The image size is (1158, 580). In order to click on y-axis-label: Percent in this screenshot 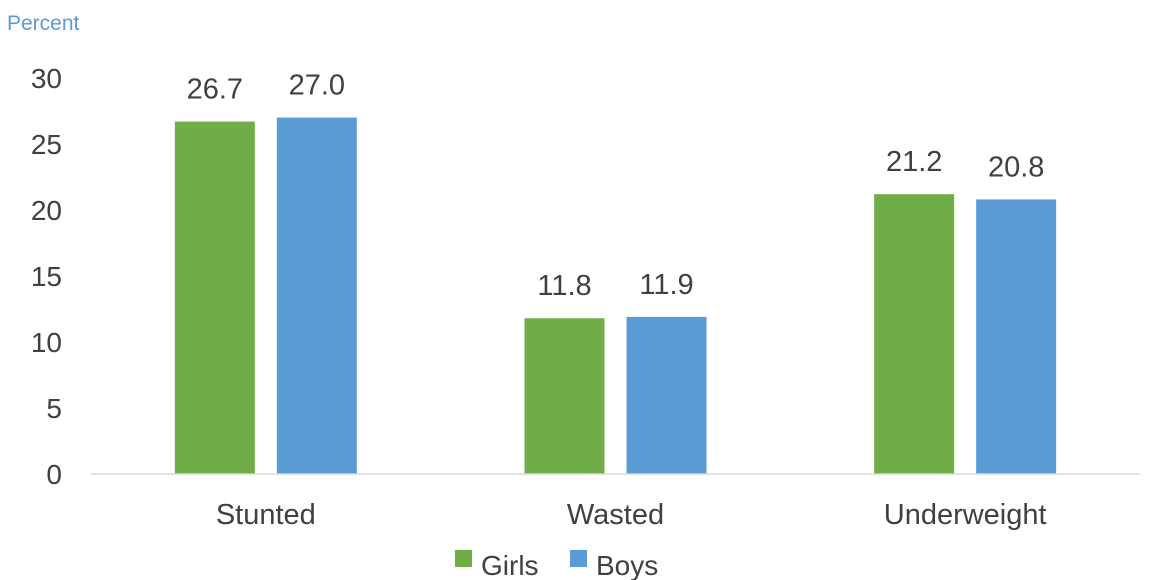, I will do `click(43, 23)`.